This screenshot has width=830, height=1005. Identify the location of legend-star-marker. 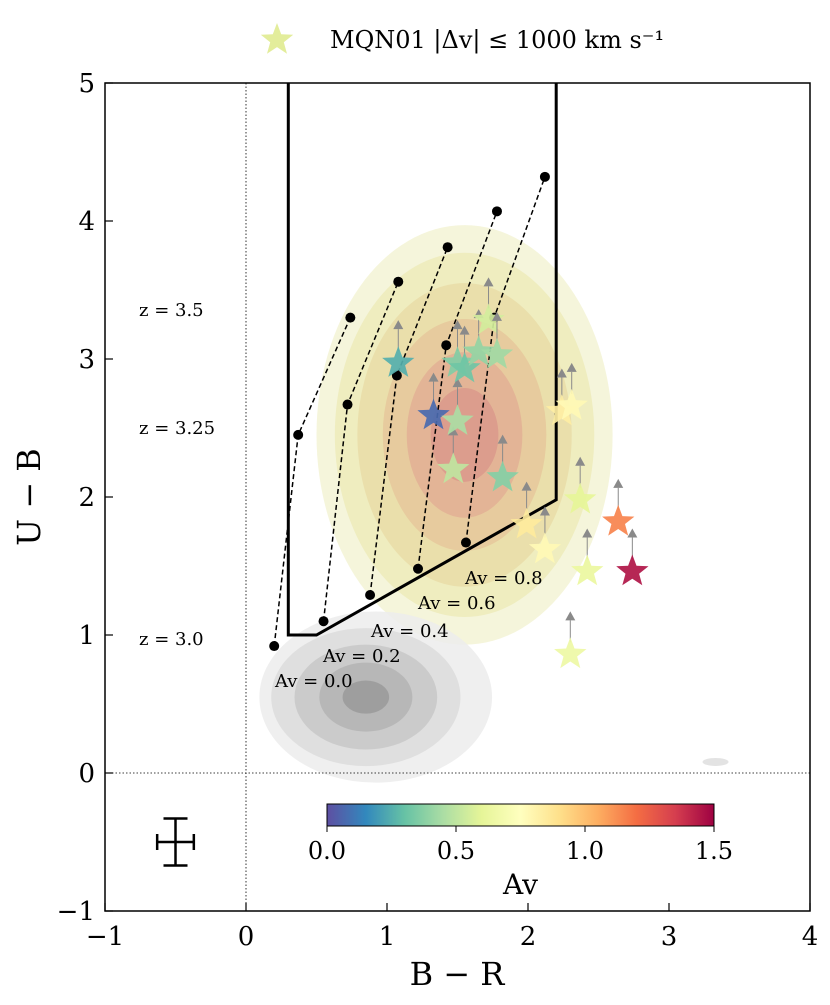
(277, 38).